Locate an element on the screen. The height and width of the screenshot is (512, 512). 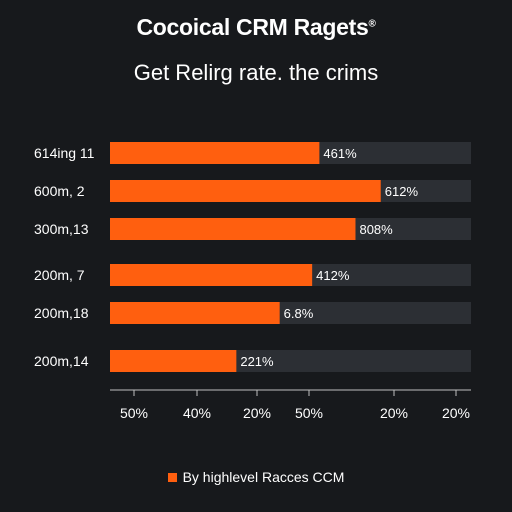
x-axis: 50% 40% 20% 50% 20% 20% is located at coordinates (290, 405).